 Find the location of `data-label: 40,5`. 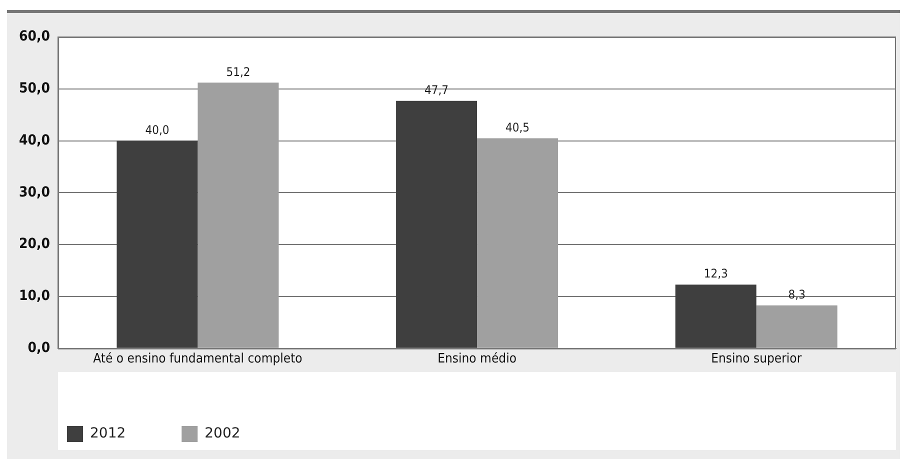

data-label: 40,5 is located at coordinates (518, 127).